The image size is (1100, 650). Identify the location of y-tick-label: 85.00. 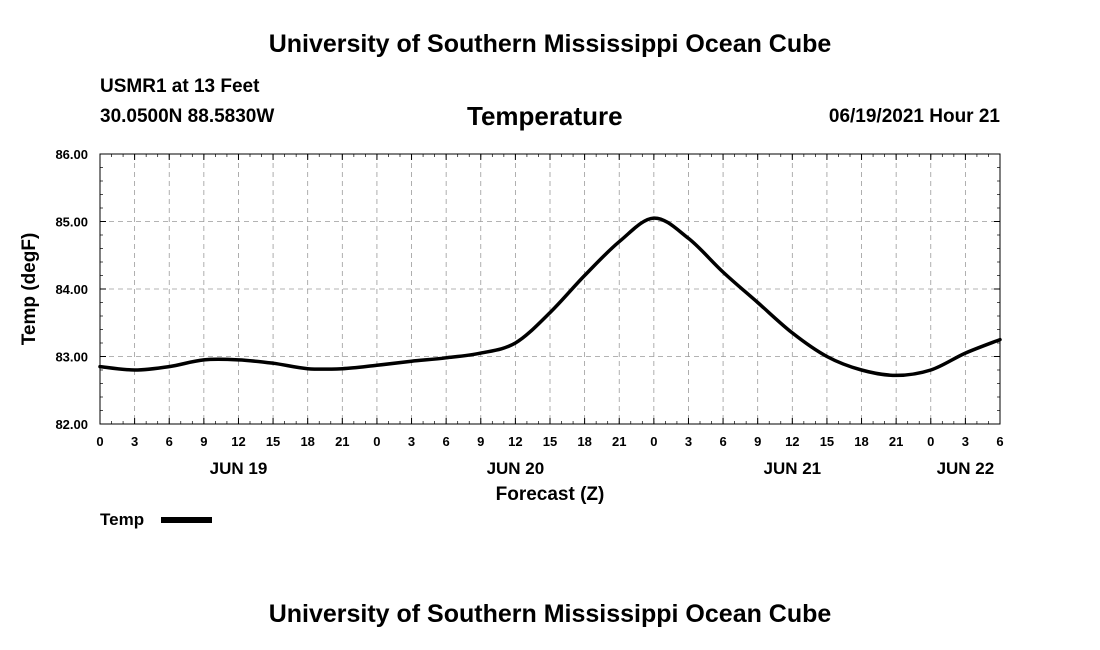
(71, 222).